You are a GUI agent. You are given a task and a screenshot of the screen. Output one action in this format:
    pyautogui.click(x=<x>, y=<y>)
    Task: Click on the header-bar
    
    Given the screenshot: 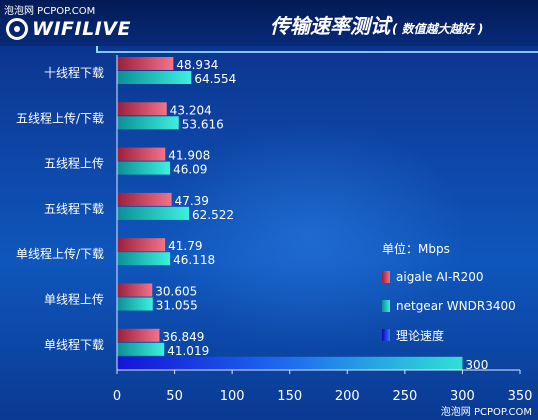 What is the action you would take?
    pyautogui.click(x=269, y=23)
    